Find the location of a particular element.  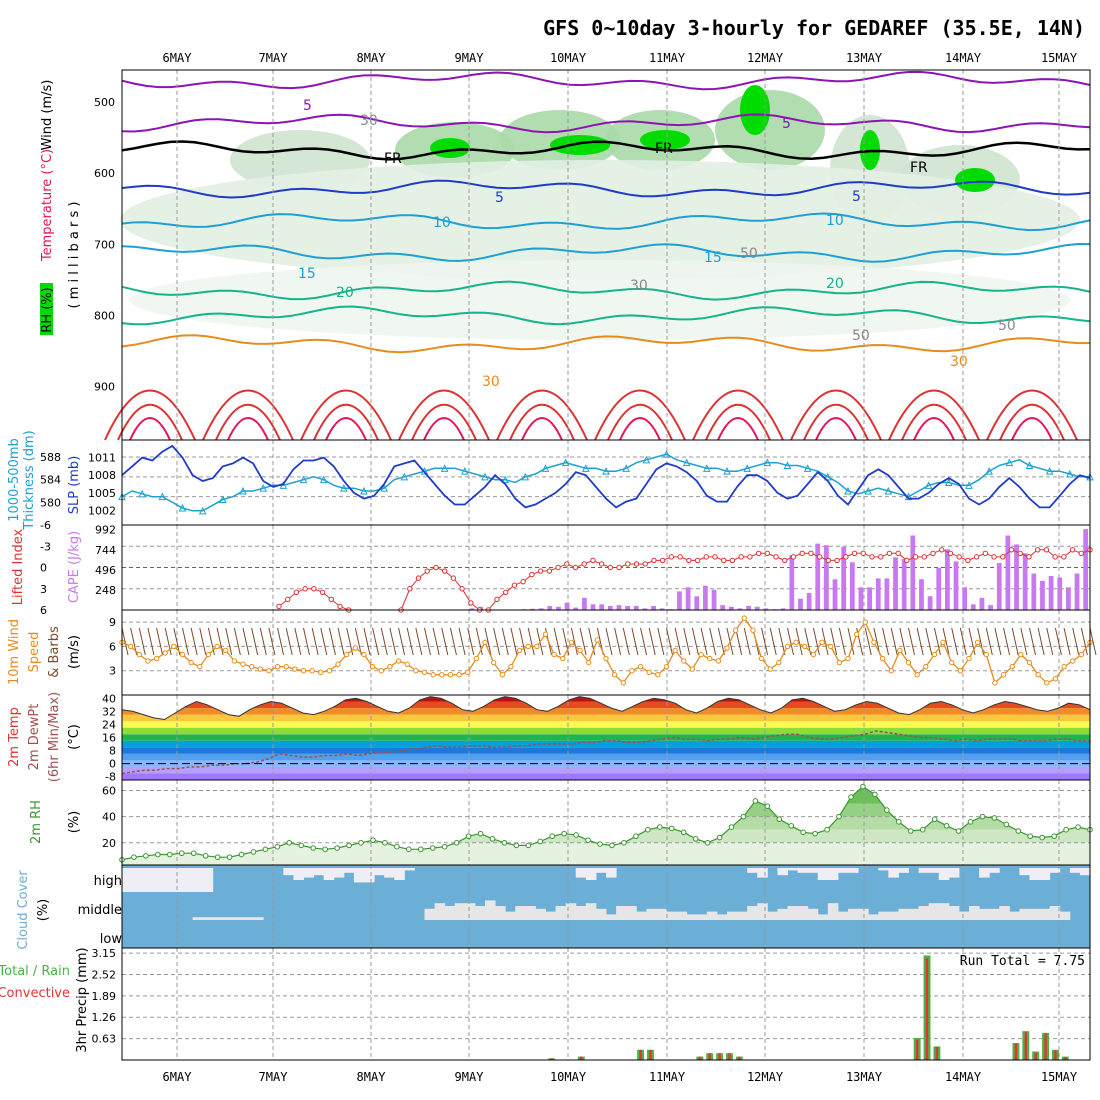

day-tick-bottom: 10MAY is located at coordinates (568, 1077).